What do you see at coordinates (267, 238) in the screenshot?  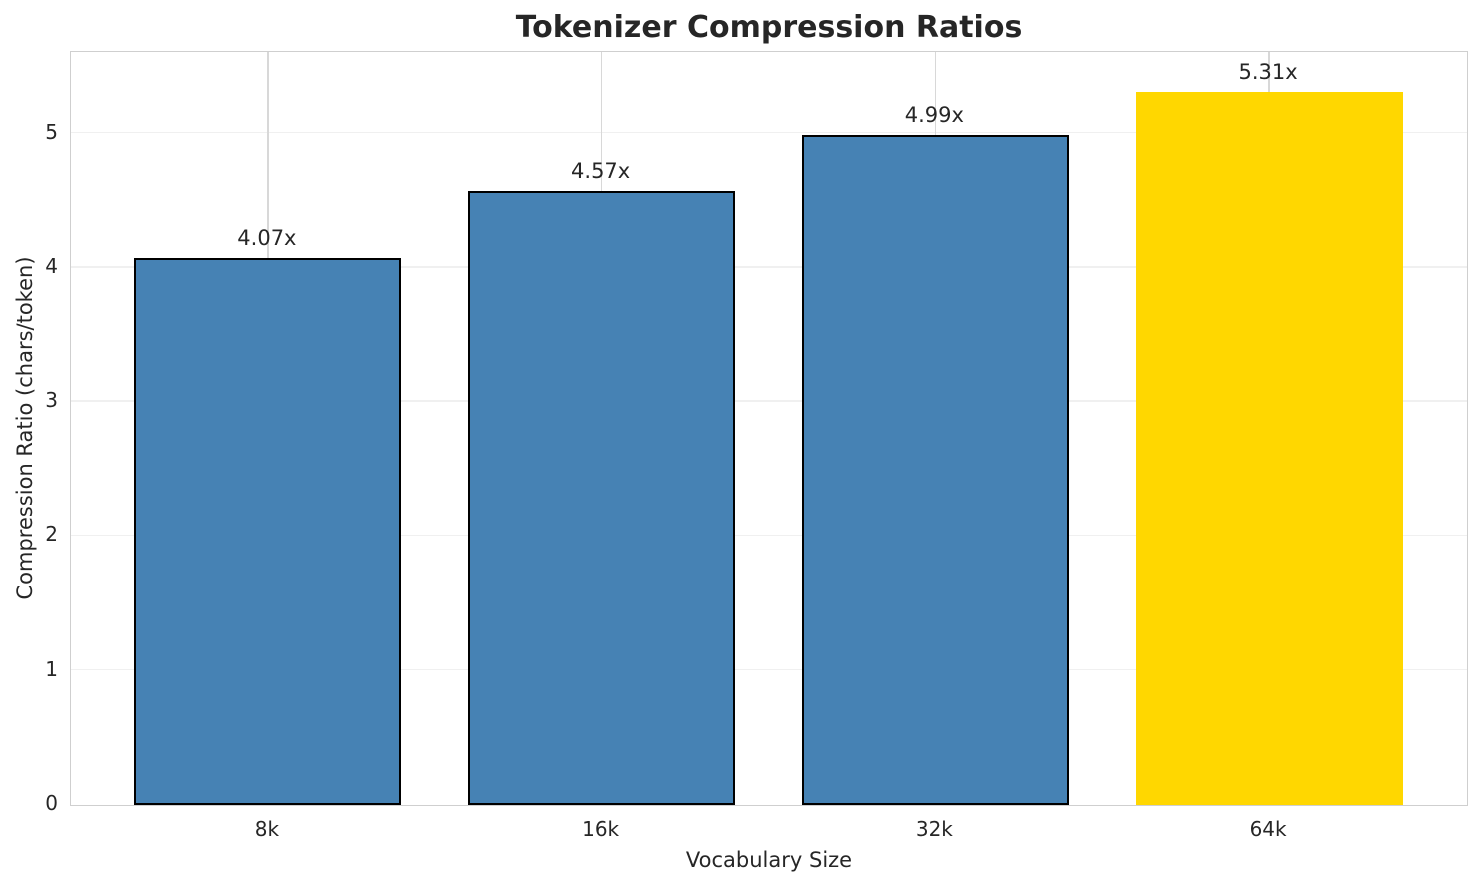 I see `bar-value-label: 4.07x` at bounding box center [267, 238].